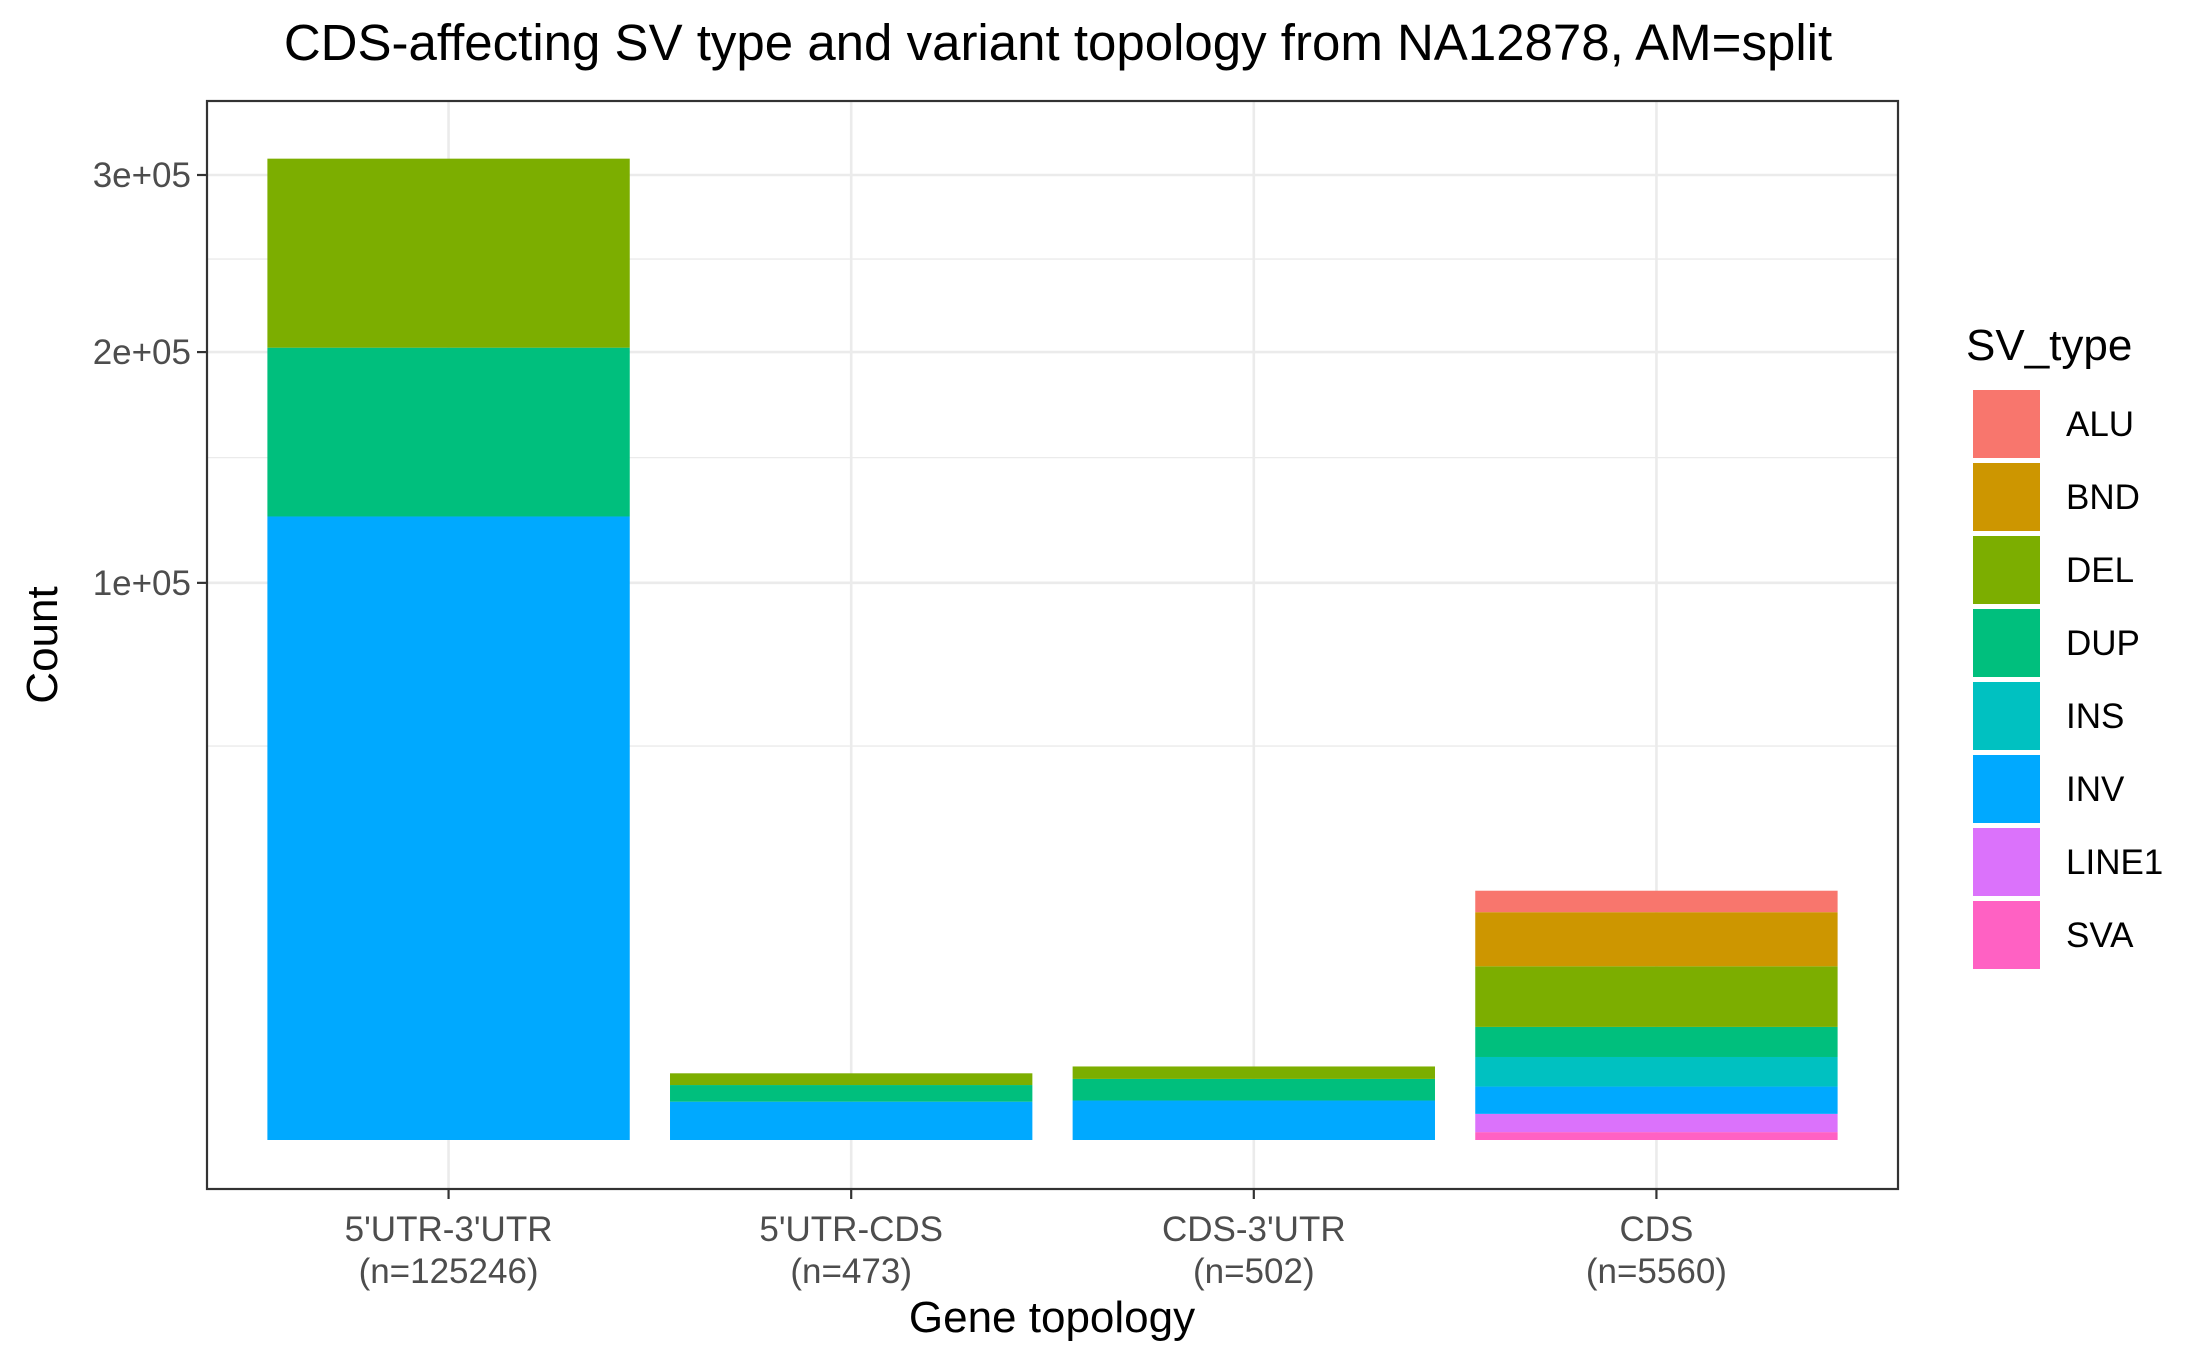 This screenshot has height=1350, width=2187. I want to click on y-axis-title: Count, so click(42, 644).